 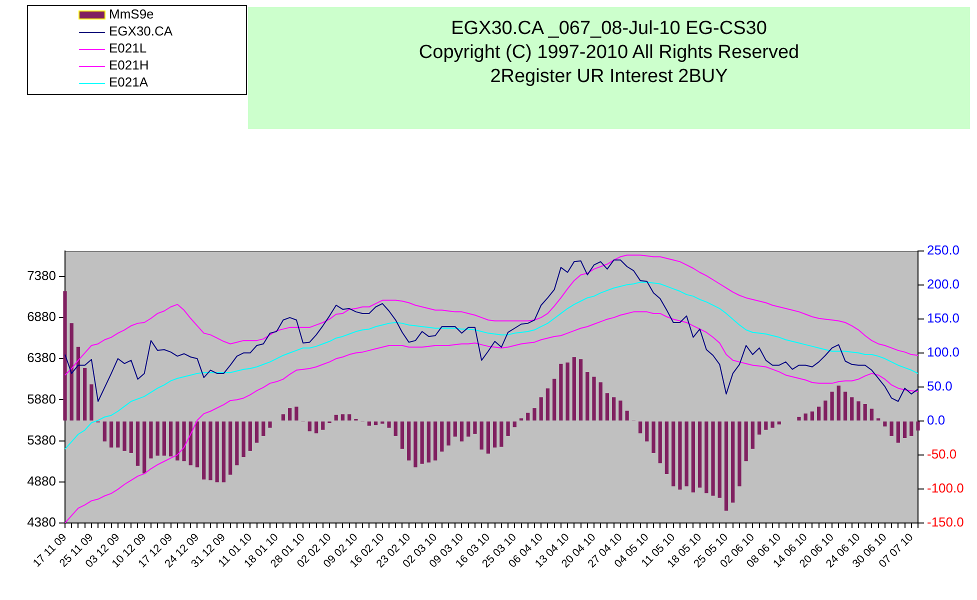 I want to click on y-tick-label: 5880, so click(x=41, y=398).